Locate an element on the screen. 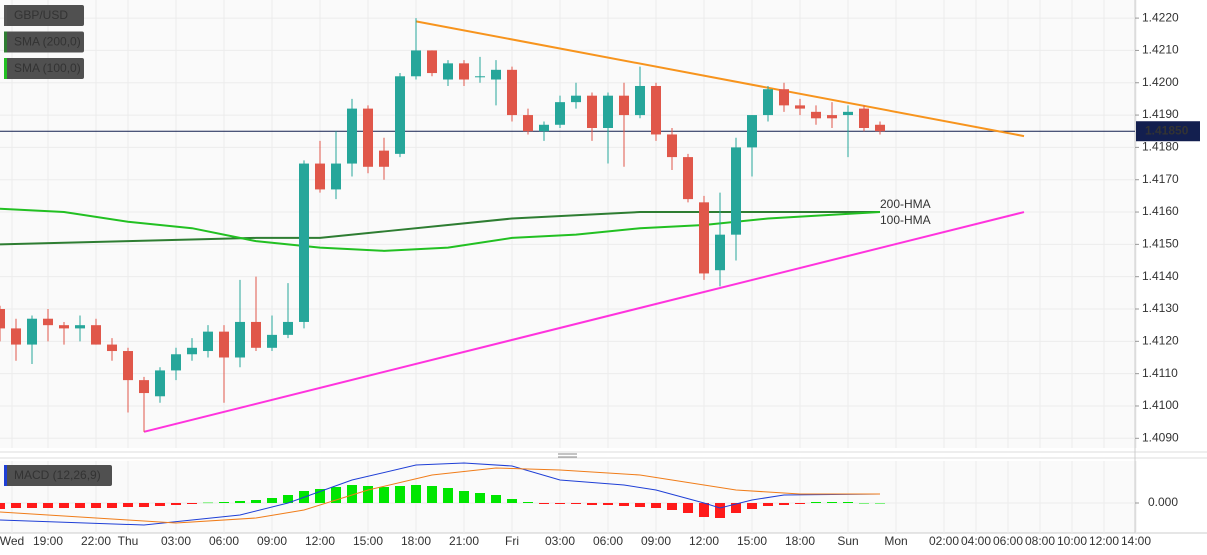  legend-label: GBP/USD is located at coordinates (41, 15).